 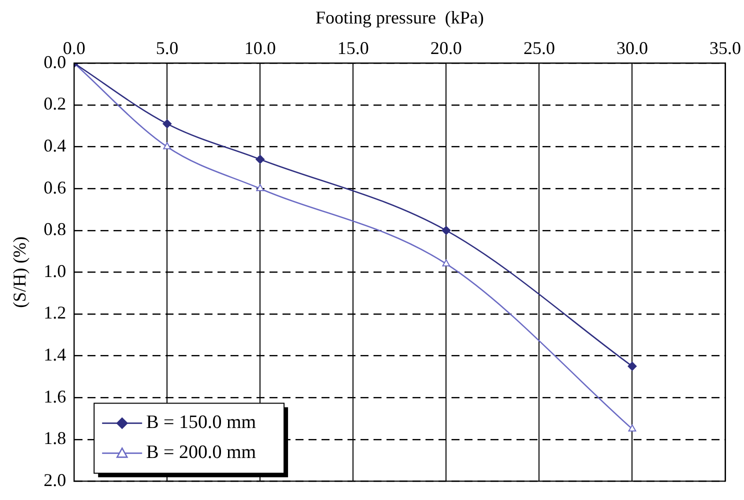 I want to click on legend-label: B = 150.0 mm, so click(x=201, y=423).